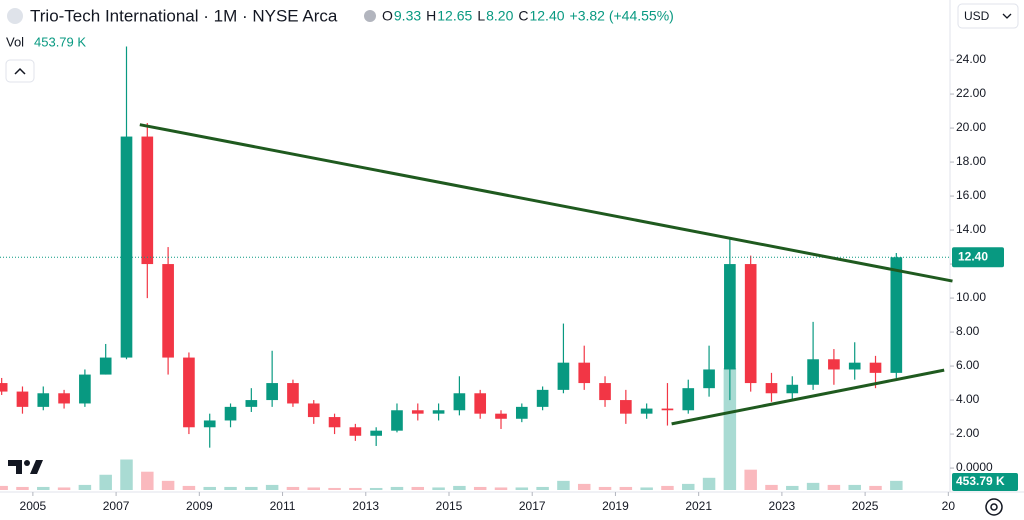  Describe the element at coordinates (481, 16) in the screenshot. I see `quote-key: L` at that location.